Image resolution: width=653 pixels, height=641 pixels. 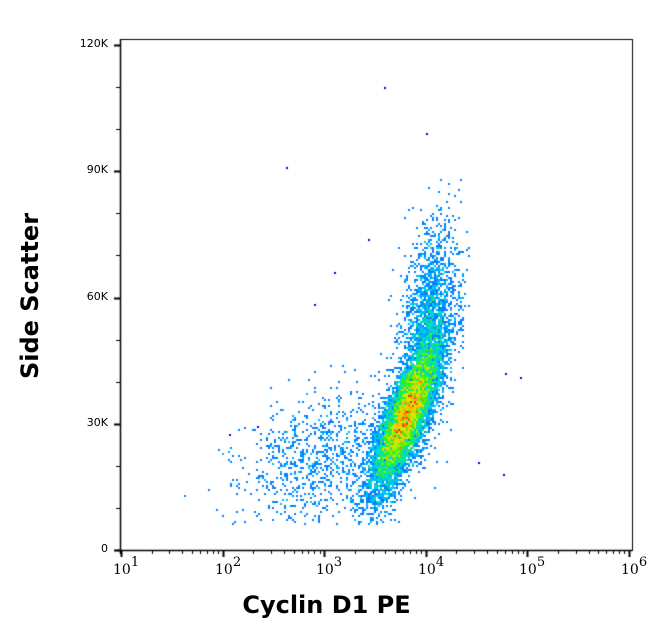 What do you see at coordinates (541, 563) in the screenshot?
I see `x-tick-exponent: 5` at bounding box center [541, 563].